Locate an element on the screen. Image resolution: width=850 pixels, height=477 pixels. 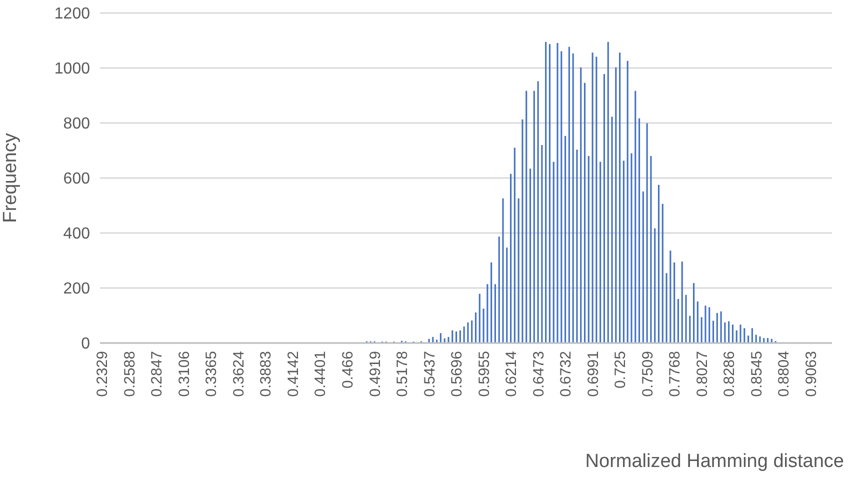
x-tick-label: 0.6214 is located at coordinates (511, 374).